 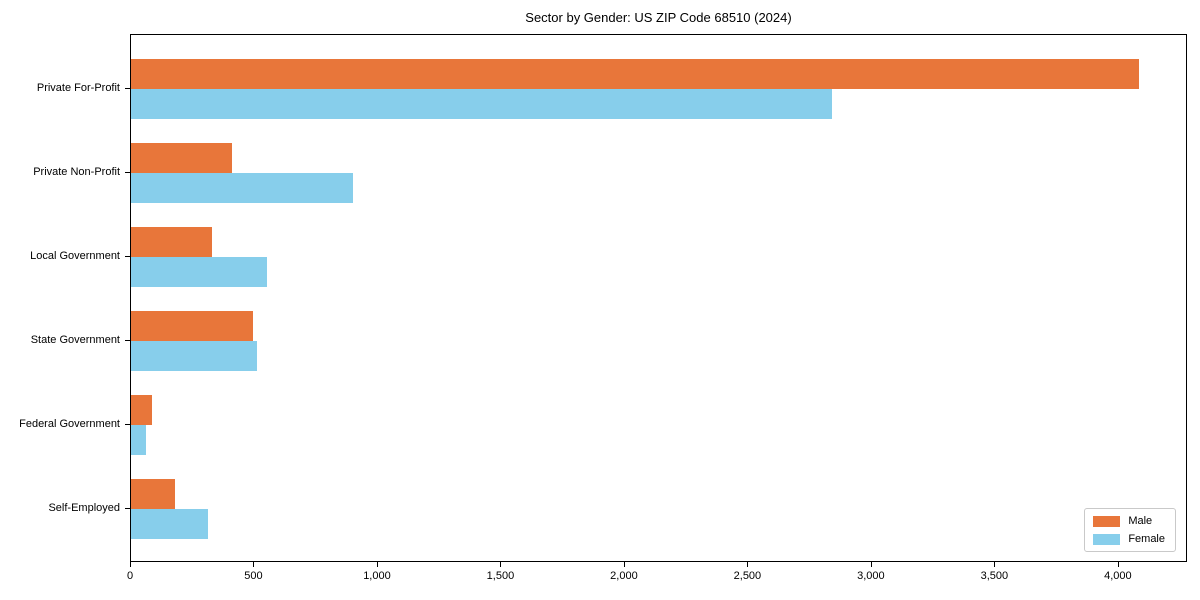 What do you see at coordinates (1146, 539) in the screenshot?
I see `legend-label-female: Female` at bounding box center [1146, 539].